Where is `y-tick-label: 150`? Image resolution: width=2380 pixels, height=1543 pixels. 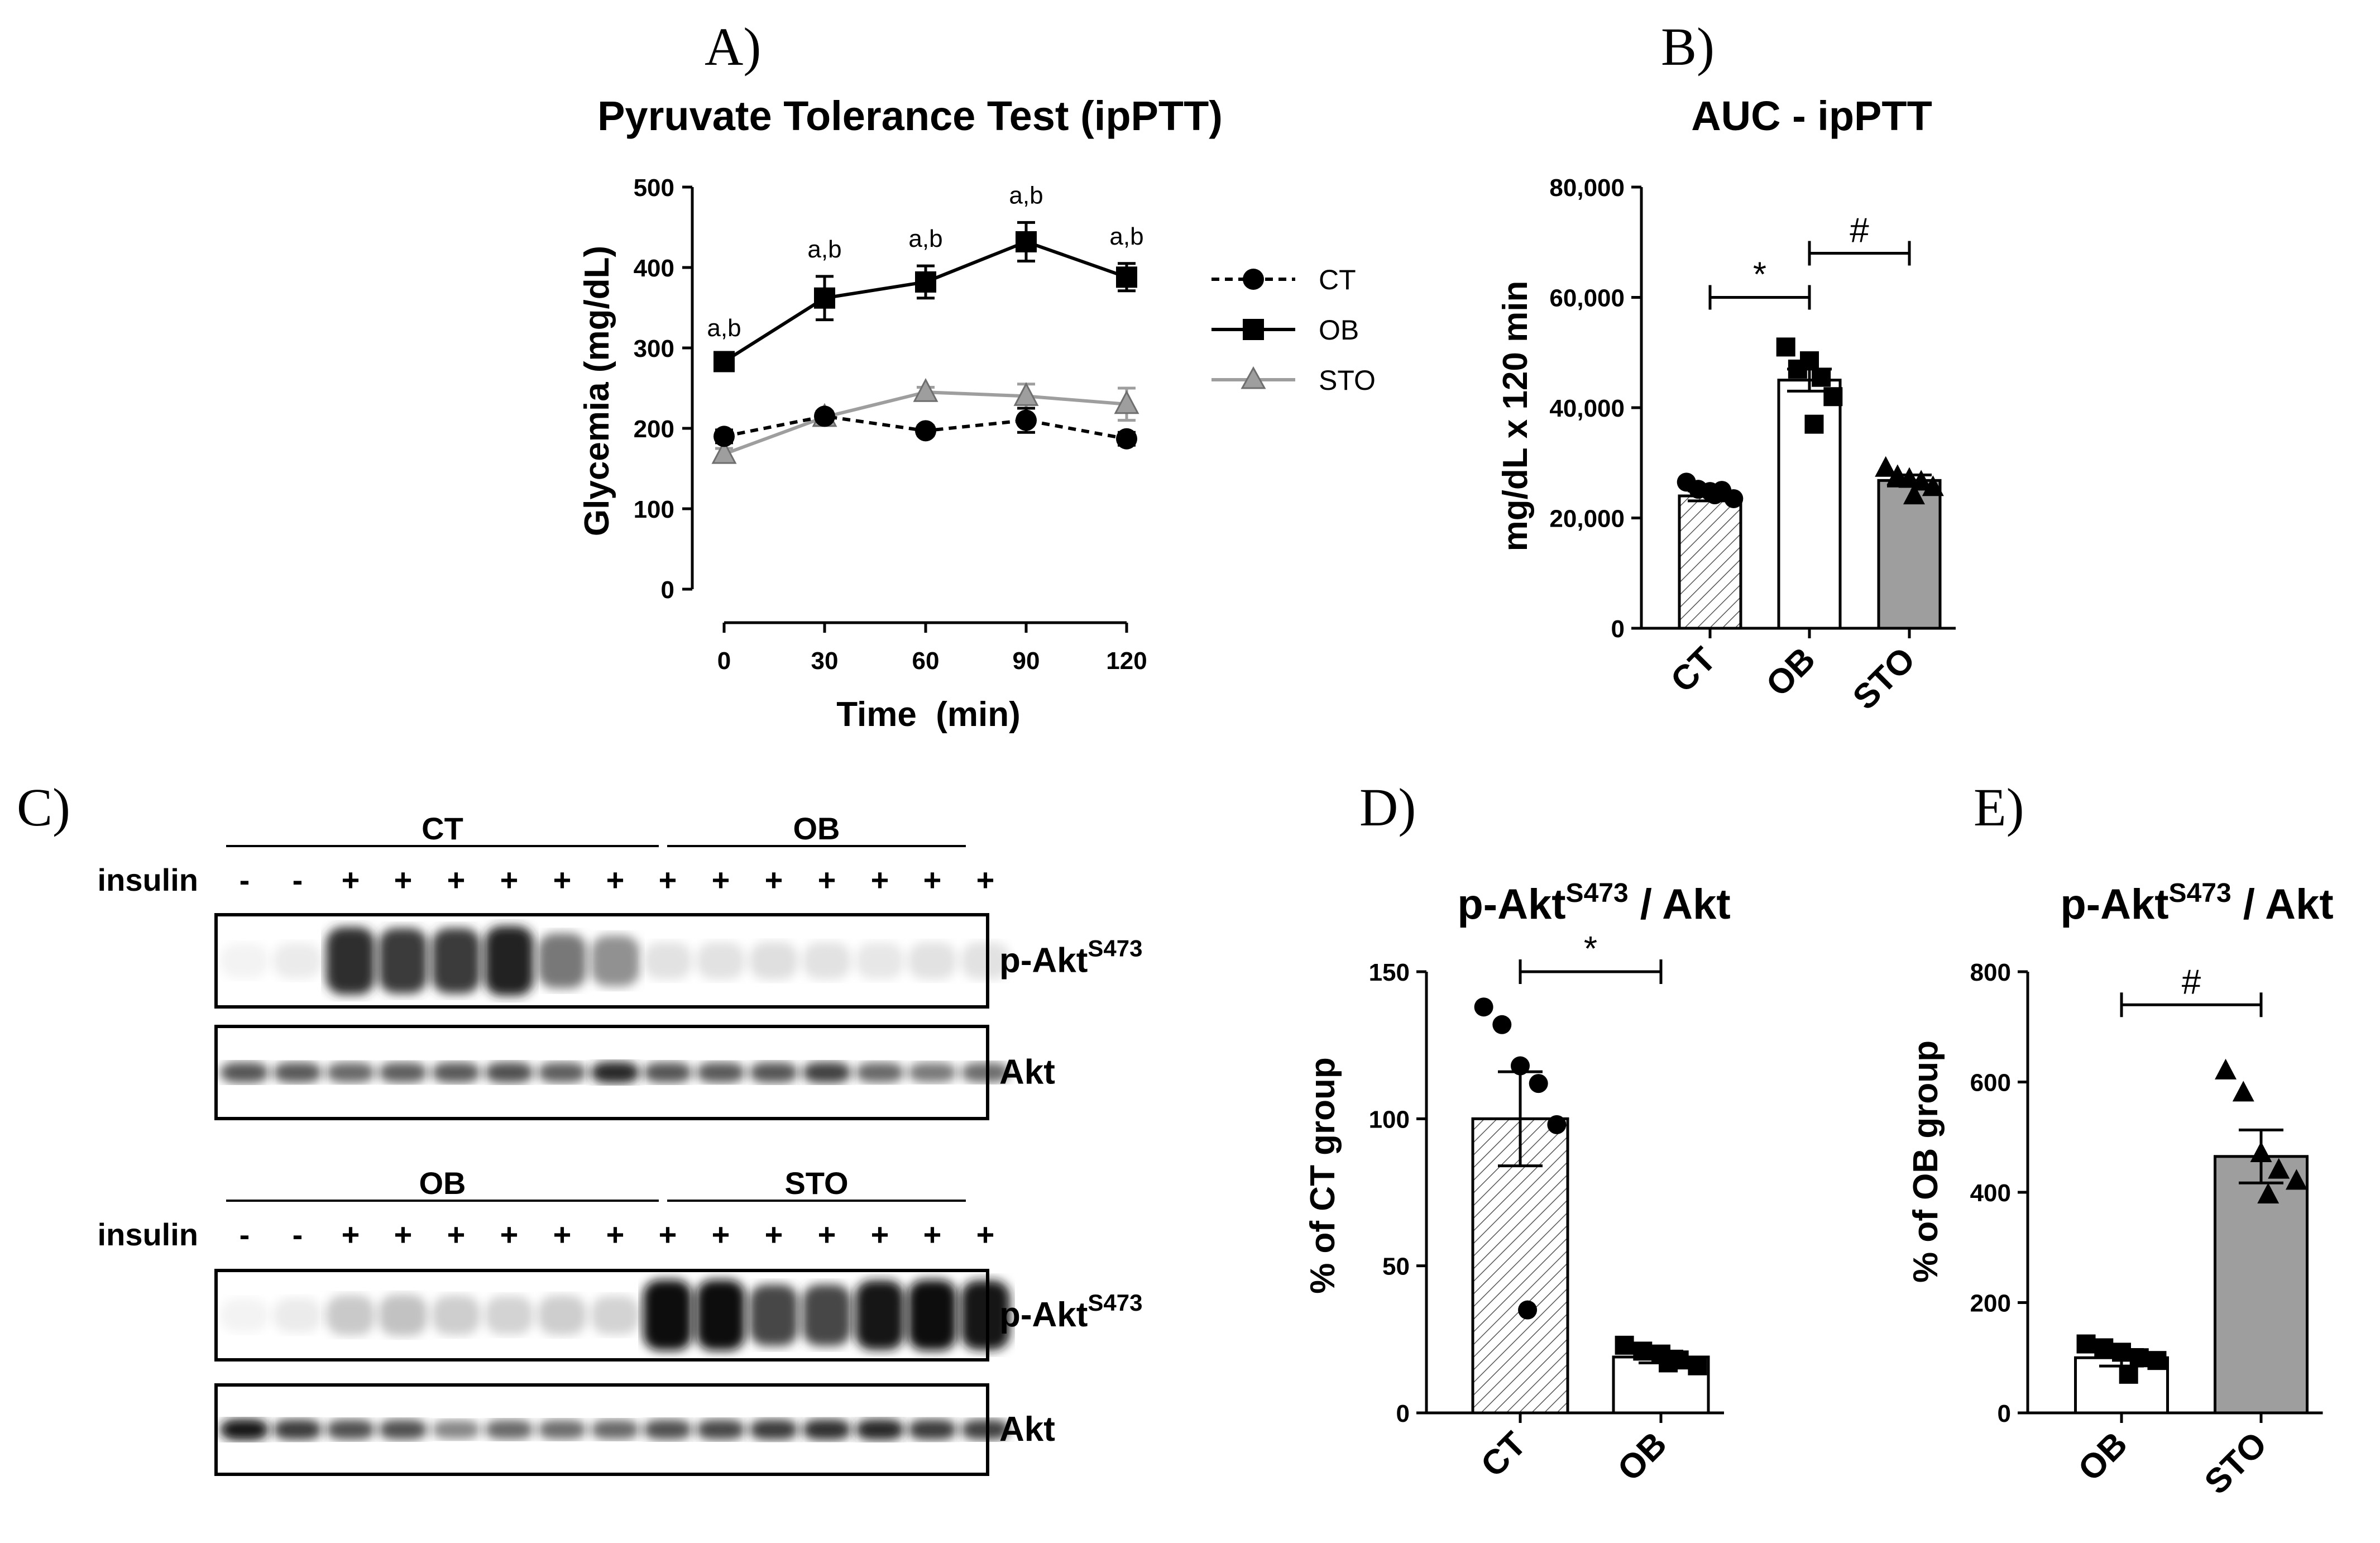 y-tick-label: 150 is located at coordinates (1389, 972).